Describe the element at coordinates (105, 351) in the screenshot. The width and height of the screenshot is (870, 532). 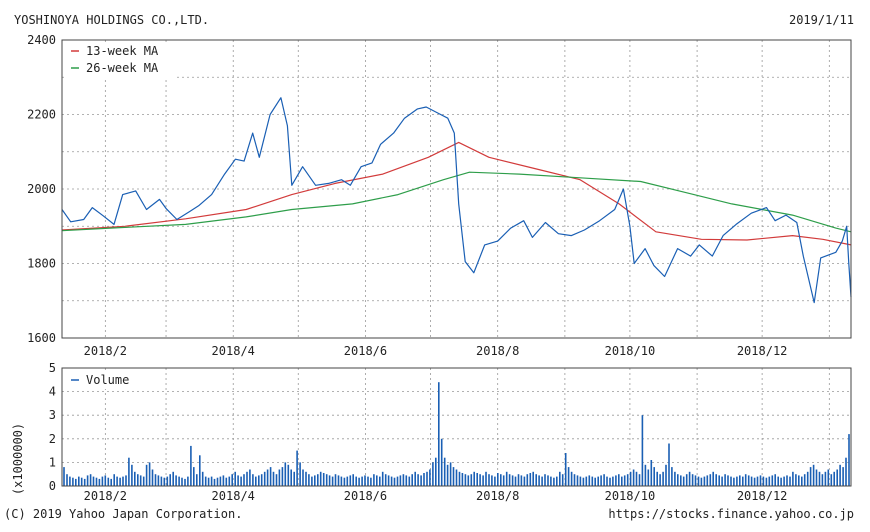
I see `price-x-tick-label: 2018/2` at that location.